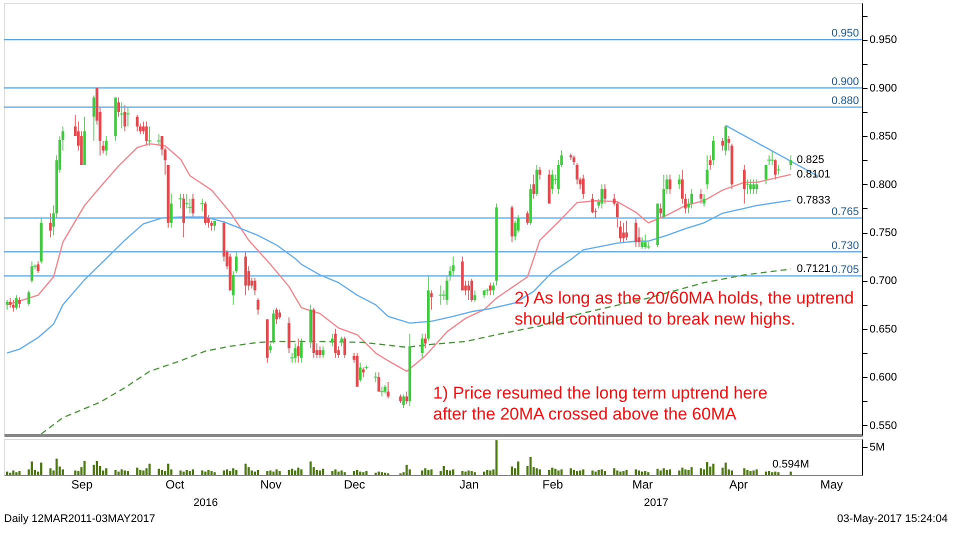 The width and height of the screenshot is (975, 555). Describe the element at coordinates (845, 101) in the screenshot. I see `ref-line-label: 0.880` at that location.